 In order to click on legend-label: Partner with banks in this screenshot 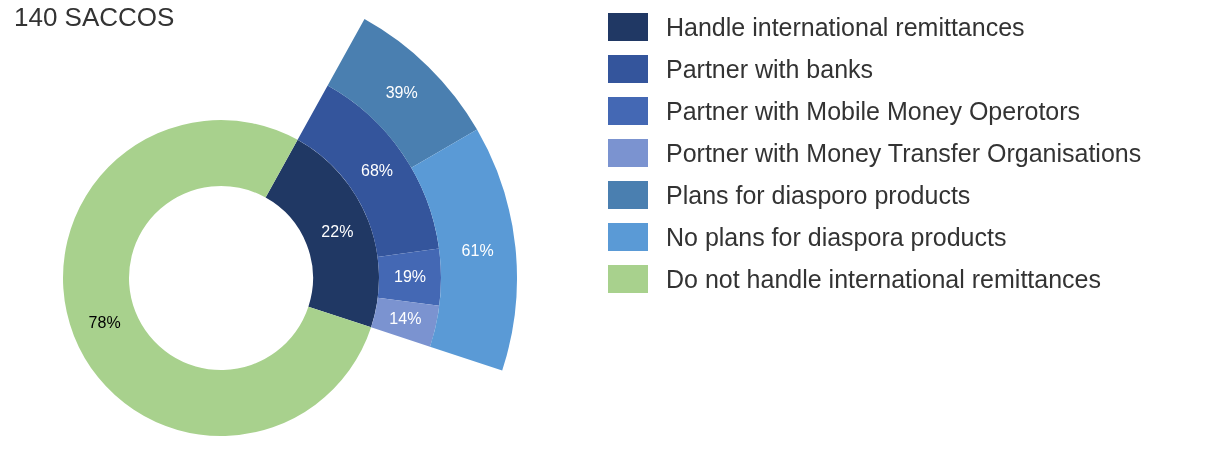, I will do `click(770, 69)`.